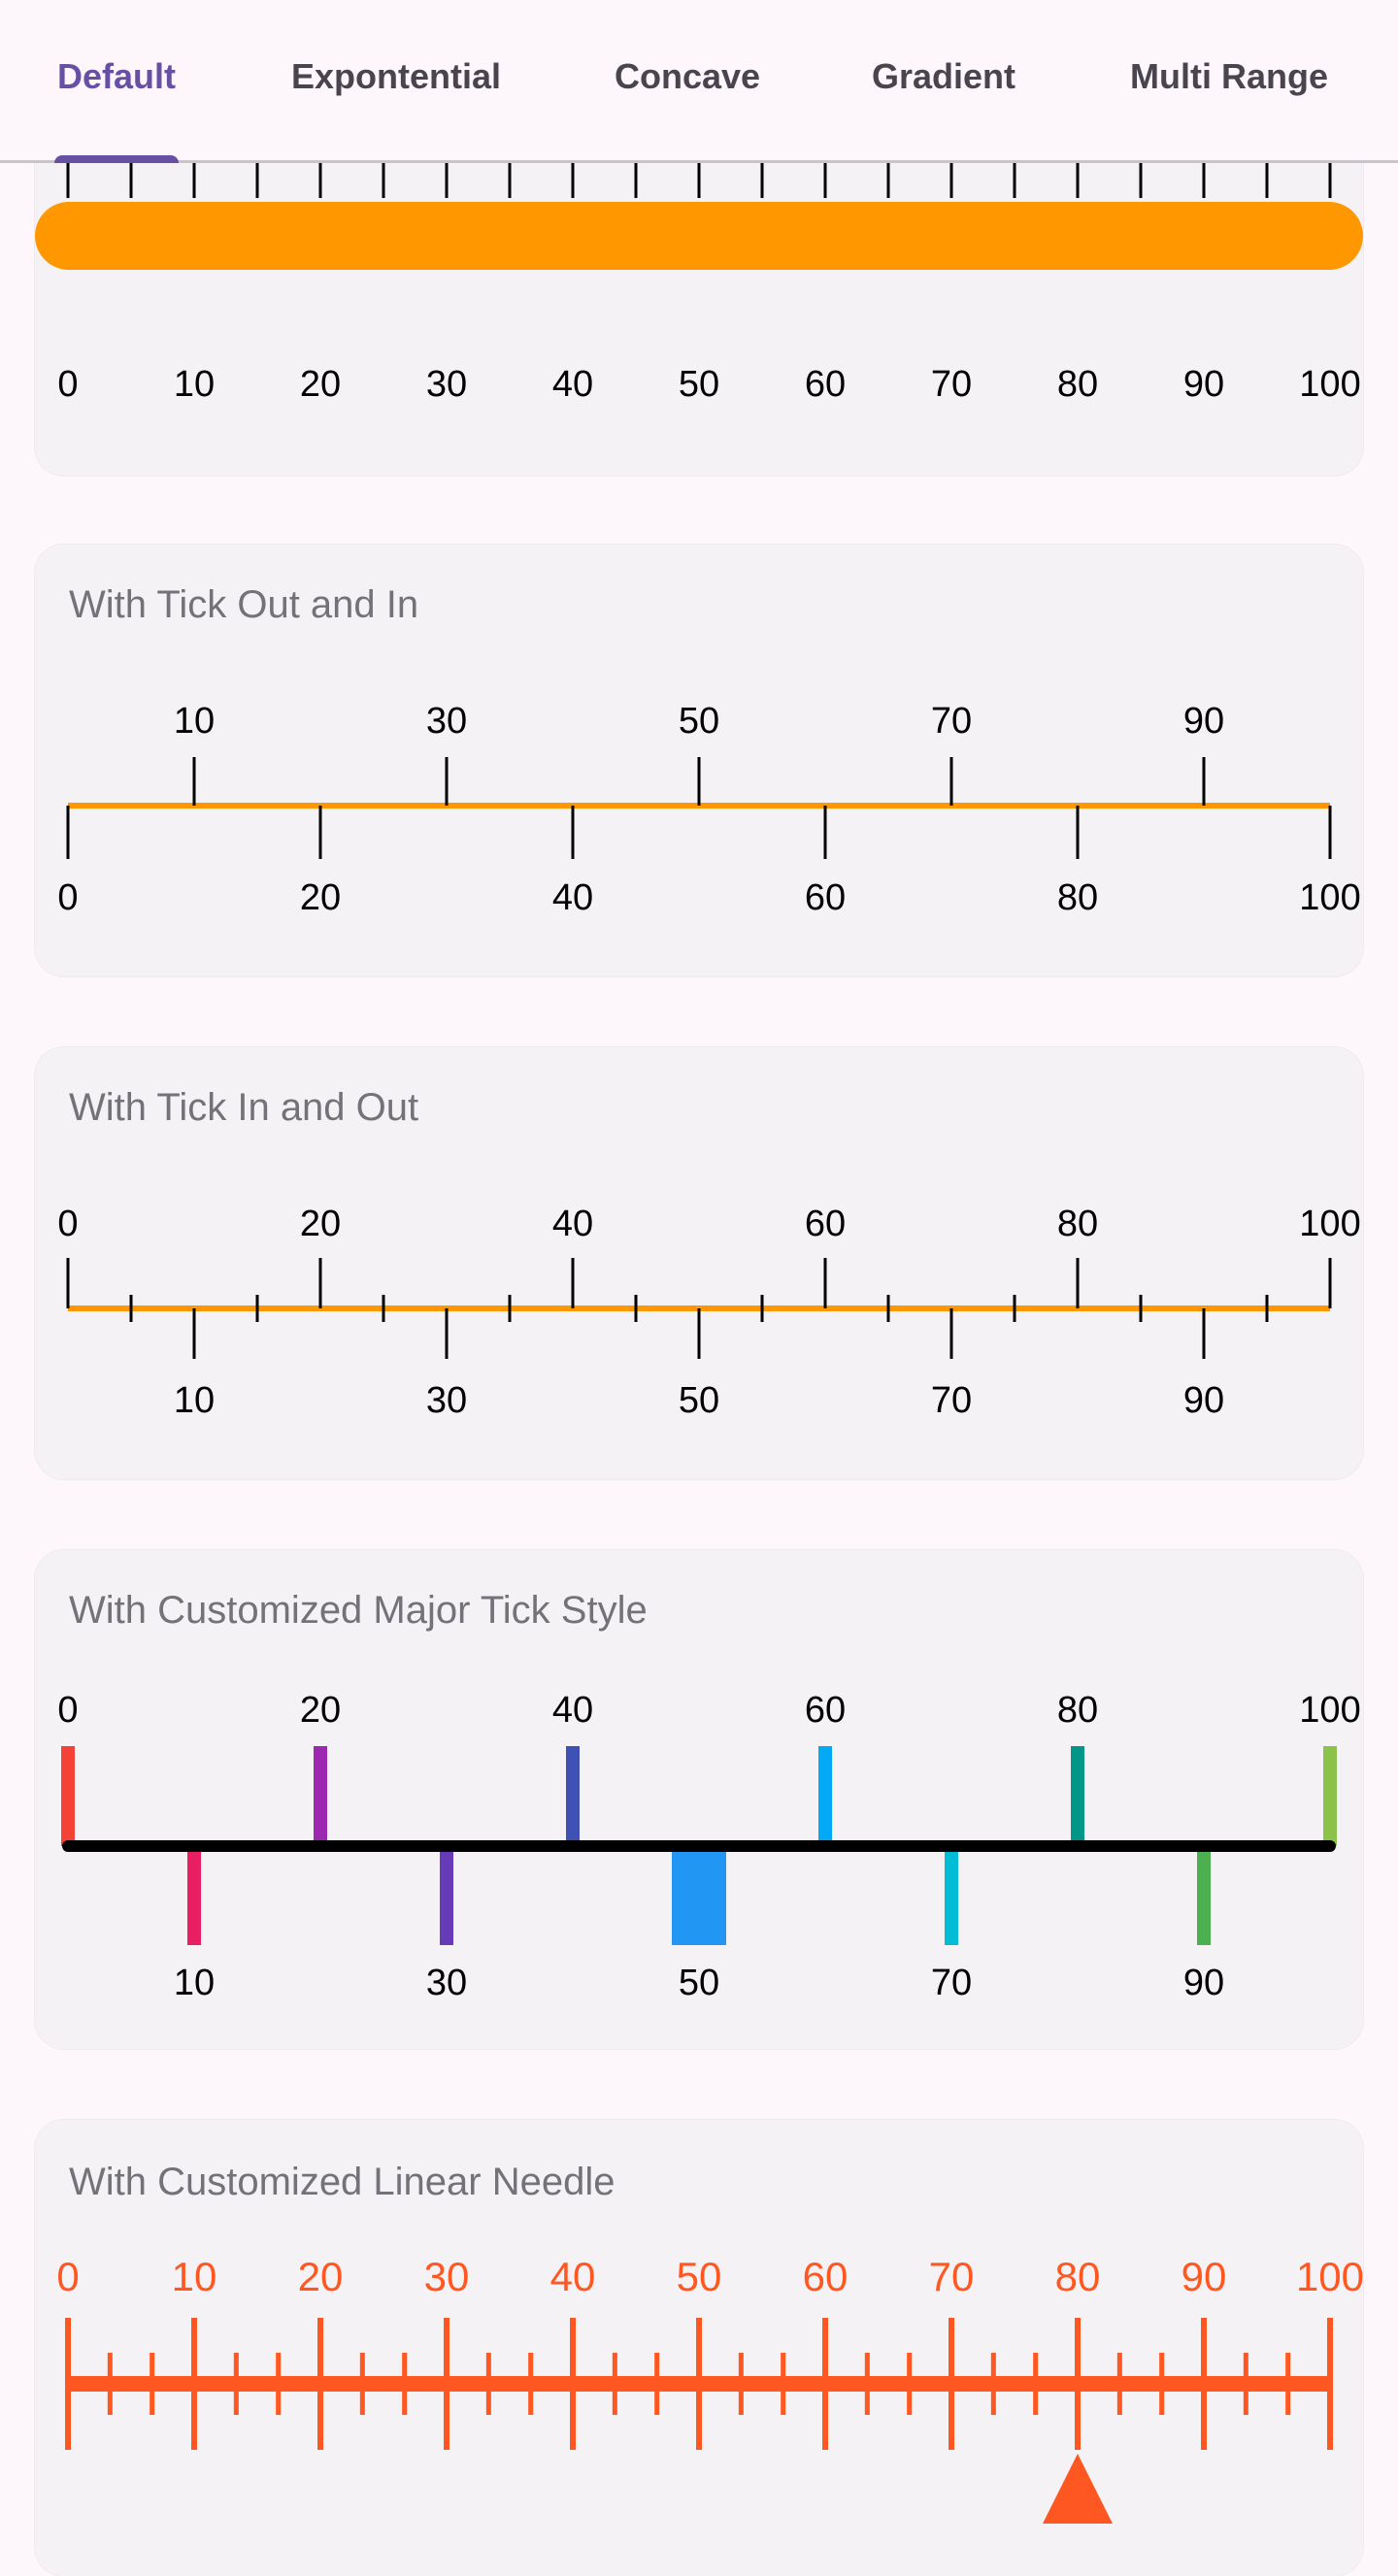 The height and width of the screenshot is (2576, 1398). I want to click on gauge-bar, so click(699, 236).